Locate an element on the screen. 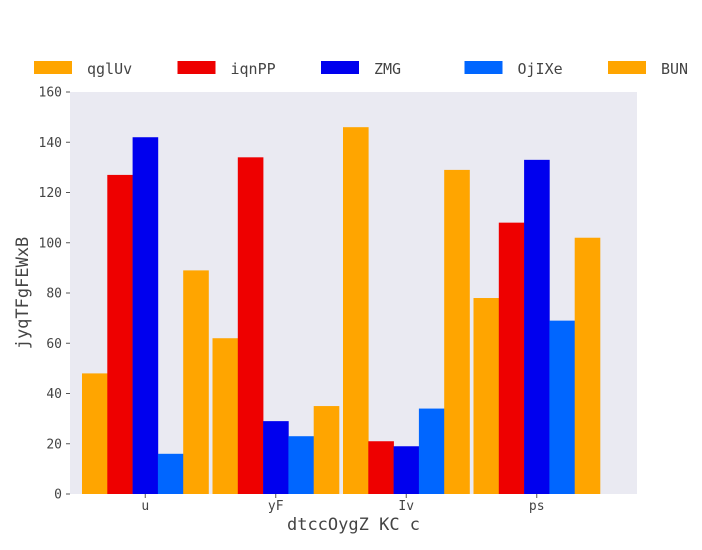 This screenshot has width=702, height=550. bar-OjIXe-yF is located at coordinates (301, 465).